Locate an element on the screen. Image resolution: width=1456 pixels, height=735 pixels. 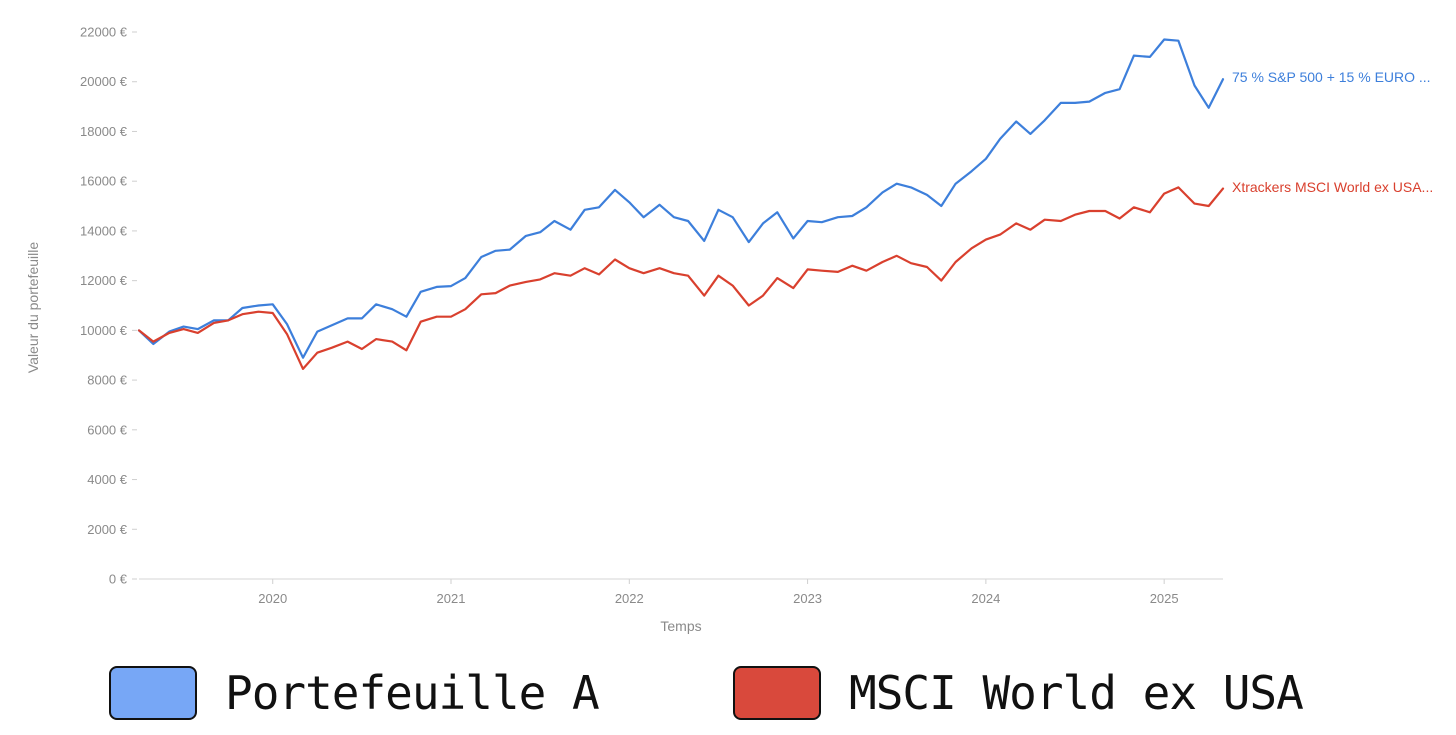
legend-label-portefeuille-a: Portefeuille A is located at coordinates (412, 693).